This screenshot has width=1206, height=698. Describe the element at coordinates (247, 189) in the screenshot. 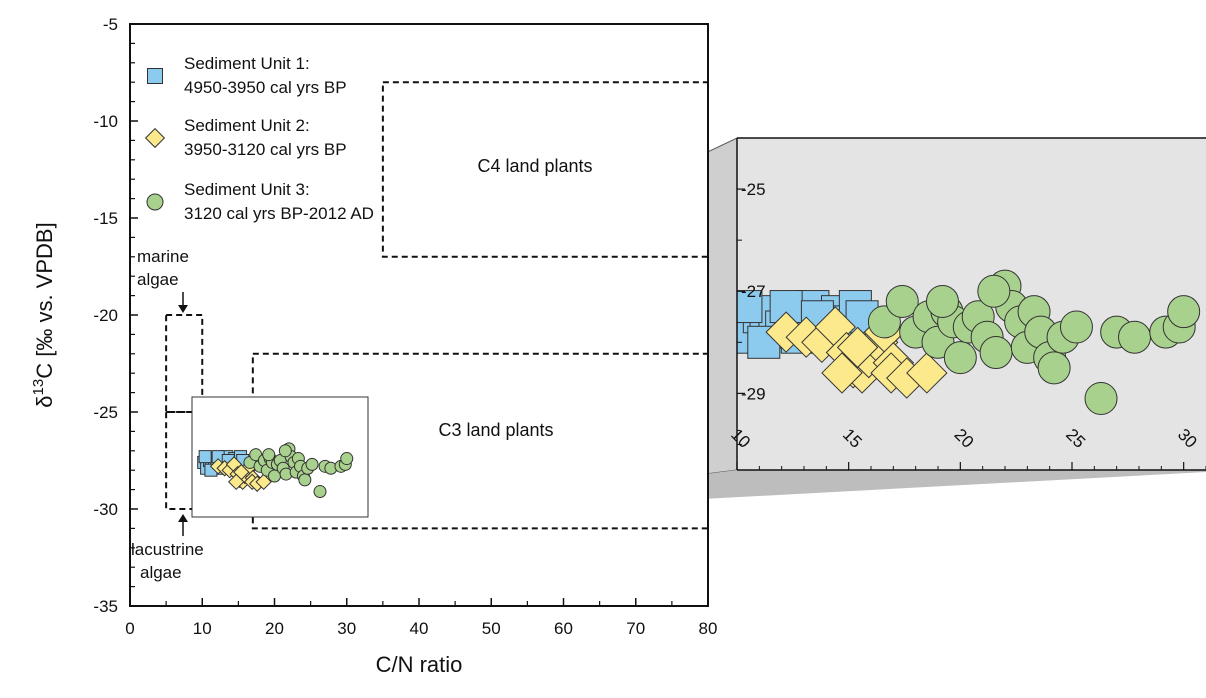

I see `legend-label-s3-line-1: Sediment Unit 3:` at that location.